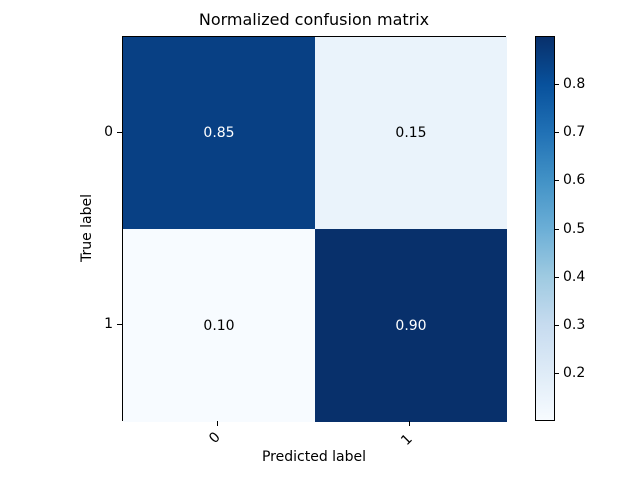 This screenshot has height=480, width=640. What do you see at coordinates (108, 132) in the screenshot?
I see `y-tick-label-0: 0` at bounding box center [108, 132].